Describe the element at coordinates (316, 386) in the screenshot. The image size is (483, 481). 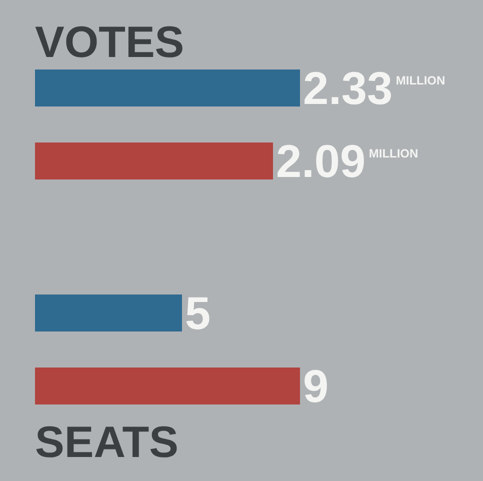
I see `data-label: 9` at that location.